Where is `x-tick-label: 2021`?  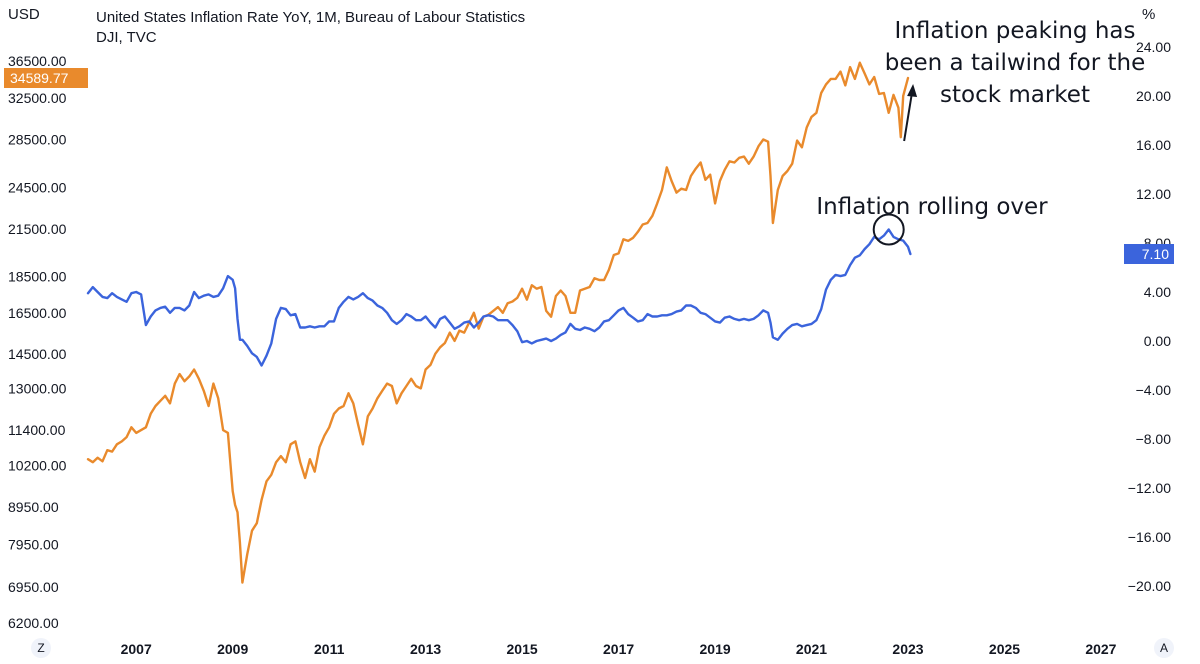
x-tick-label: 2021 is located at coordinates (811, 649).